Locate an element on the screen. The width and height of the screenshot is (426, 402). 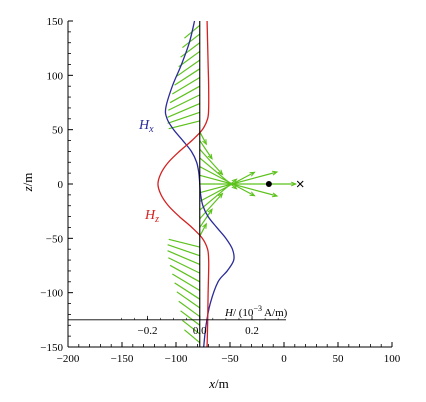
y-tick-label: −50 is located at coordinates (55, 239).